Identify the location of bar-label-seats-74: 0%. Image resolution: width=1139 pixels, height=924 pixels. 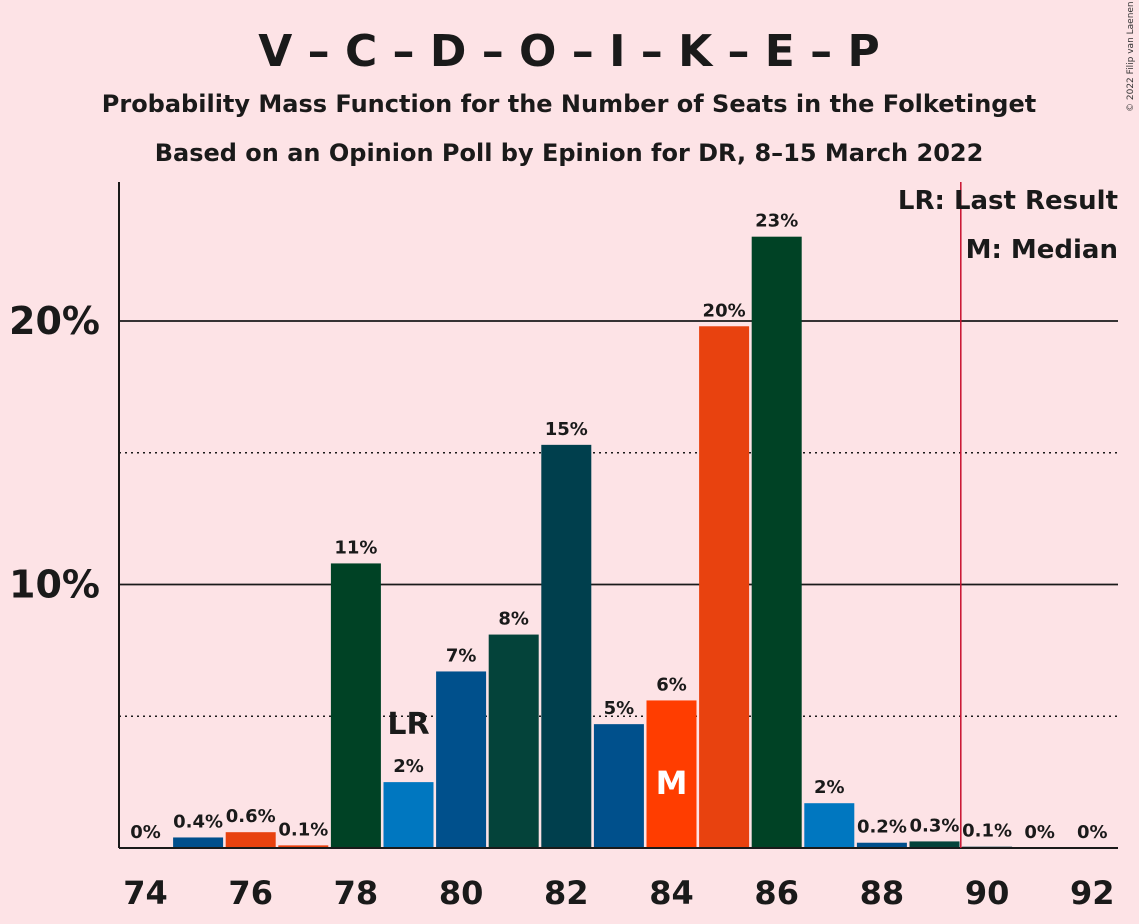
(145, 832).